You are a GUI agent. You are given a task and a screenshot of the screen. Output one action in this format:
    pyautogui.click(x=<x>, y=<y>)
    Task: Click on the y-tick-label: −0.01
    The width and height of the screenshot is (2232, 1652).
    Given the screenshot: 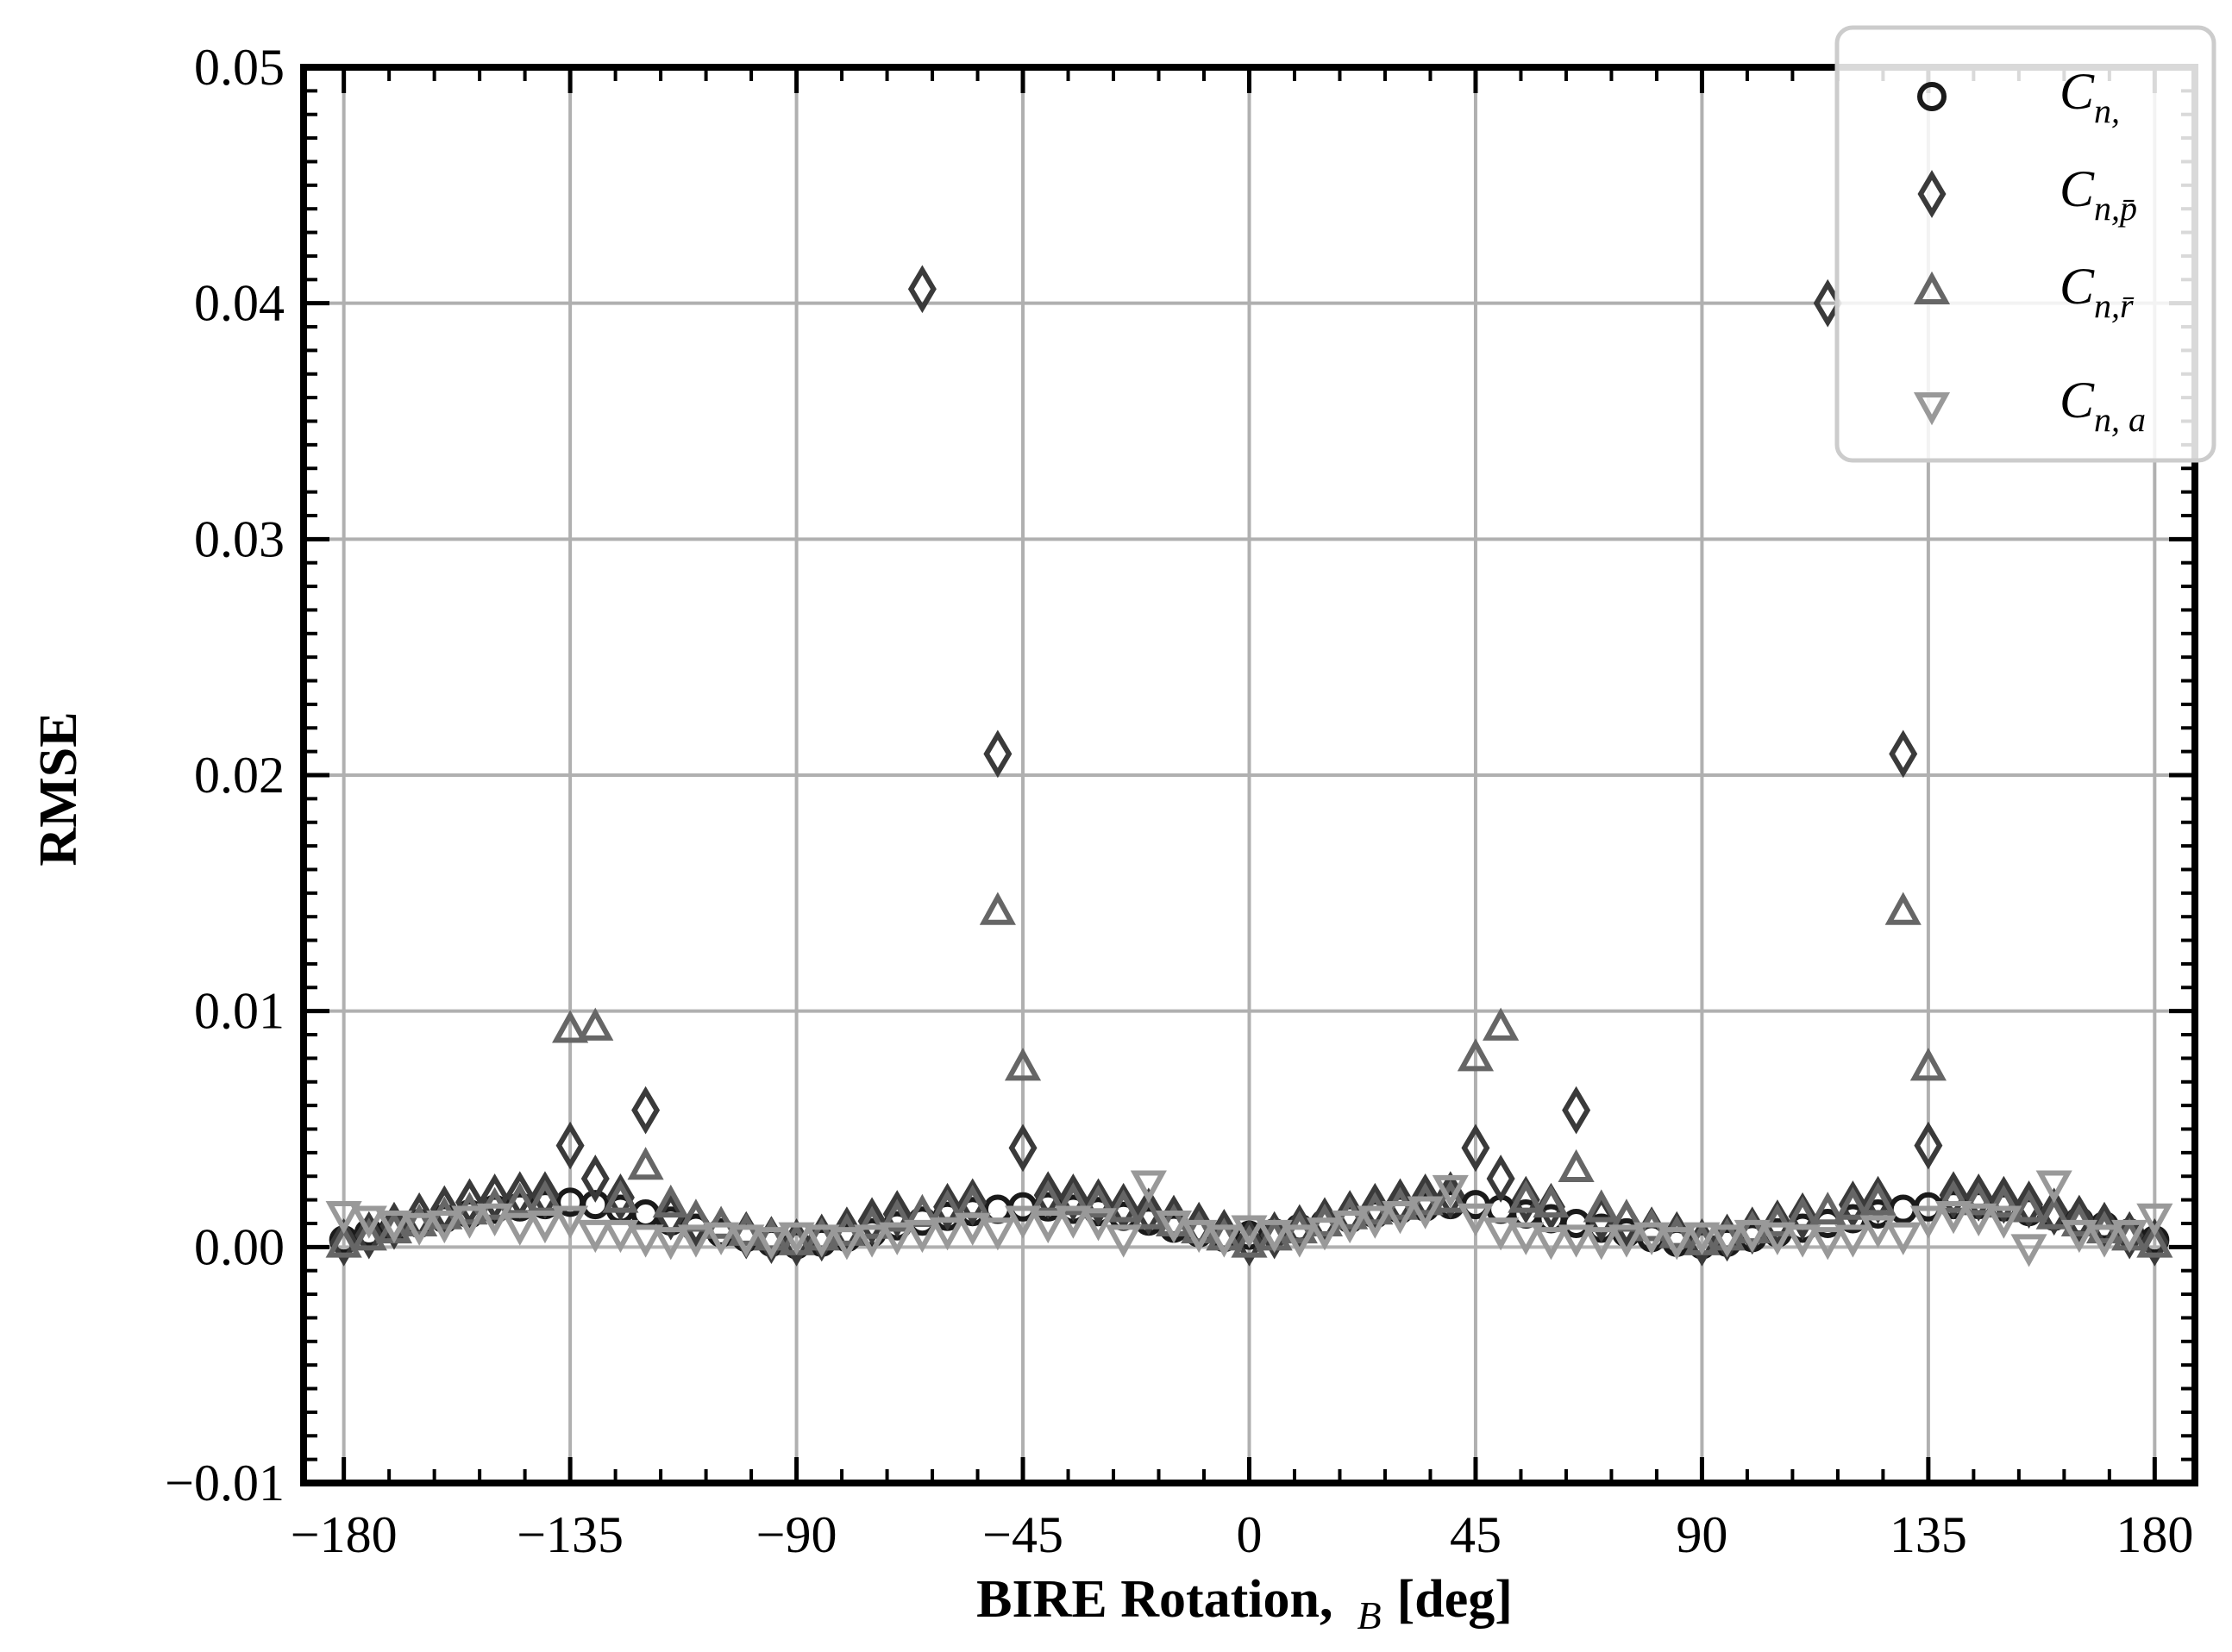 What is the action you would take?
    pyautogui.click(x=225, y=1483)
    